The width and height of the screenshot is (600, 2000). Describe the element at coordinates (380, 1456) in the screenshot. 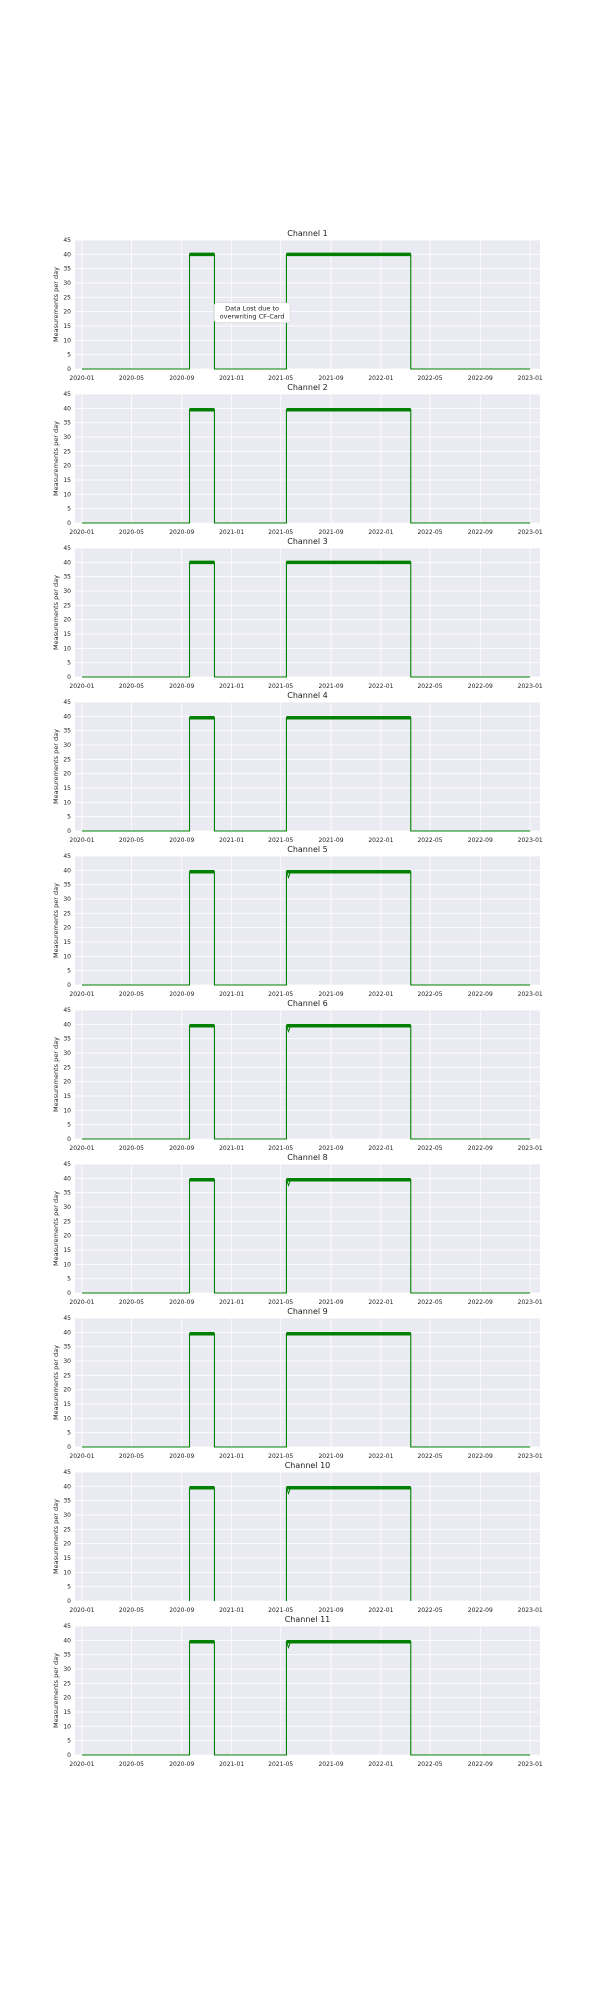

I see `x-tick-label: 2022-01` at that location.